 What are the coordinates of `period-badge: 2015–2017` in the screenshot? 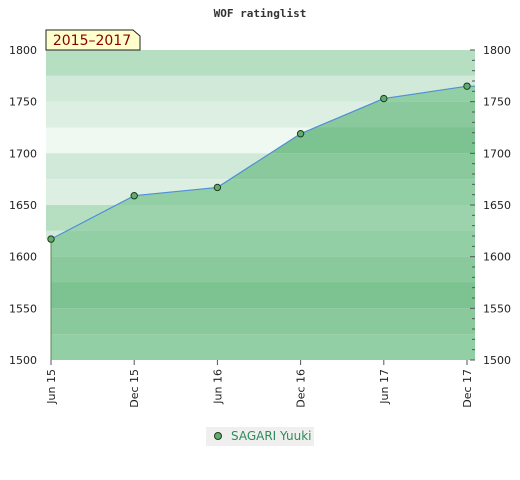 It's located at (93, 40).